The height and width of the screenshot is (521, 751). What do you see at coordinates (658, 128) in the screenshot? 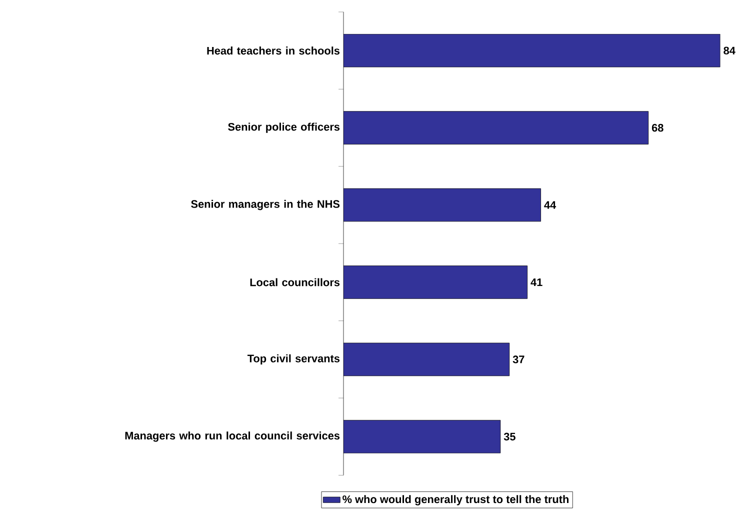
I see `data-label: 68` at bounding box center [658, 128].